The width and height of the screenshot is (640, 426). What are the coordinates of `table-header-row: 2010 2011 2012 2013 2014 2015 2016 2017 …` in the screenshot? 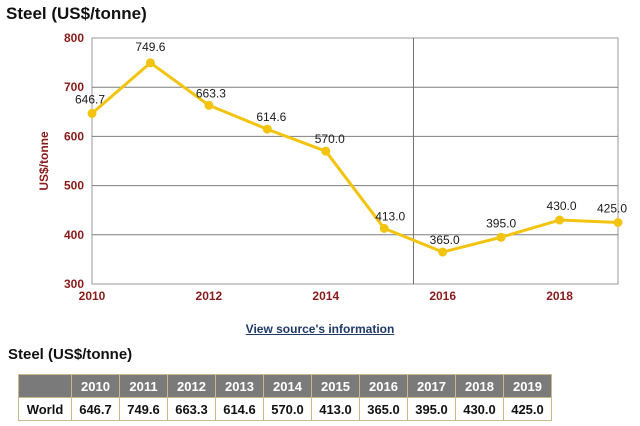 It's located at (285, 386).